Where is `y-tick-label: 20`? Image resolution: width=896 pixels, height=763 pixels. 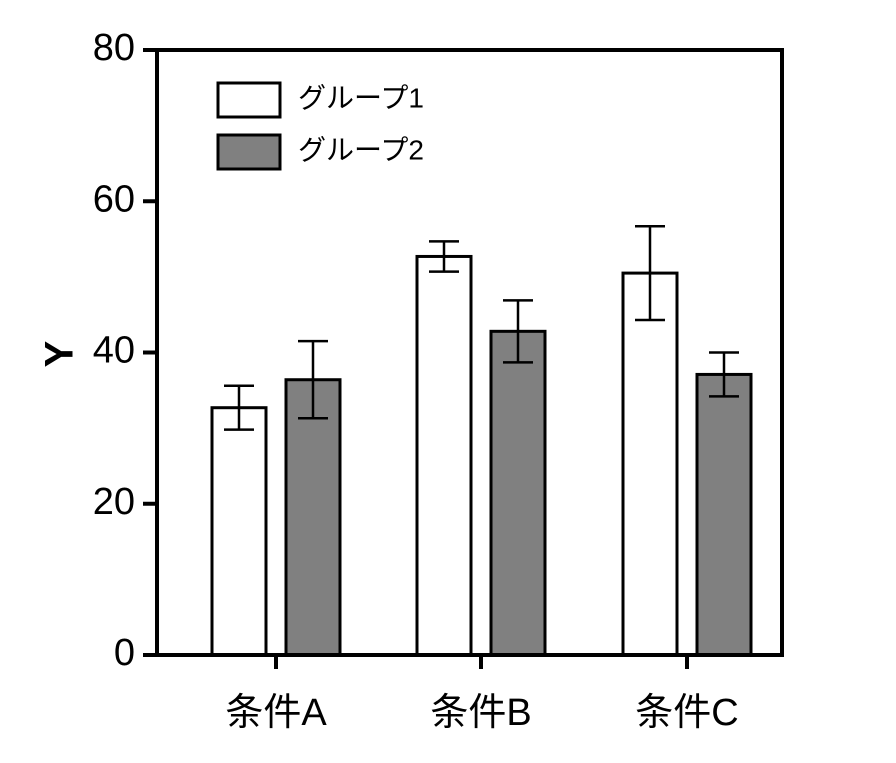 y-tick-label: 20 is located at coordinates (114, 502).